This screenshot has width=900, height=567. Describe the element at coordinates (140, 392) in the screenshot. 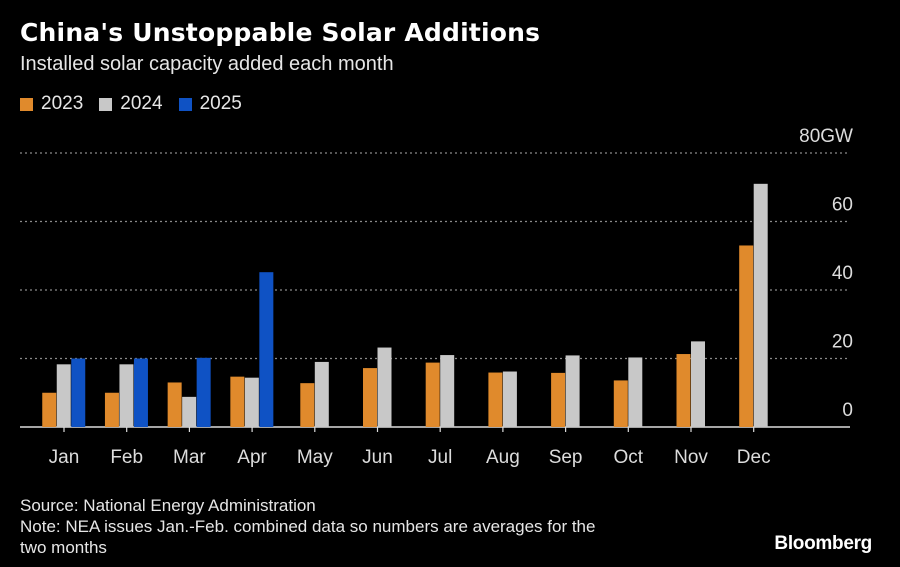

I see `bar-2025-feb` at that location.